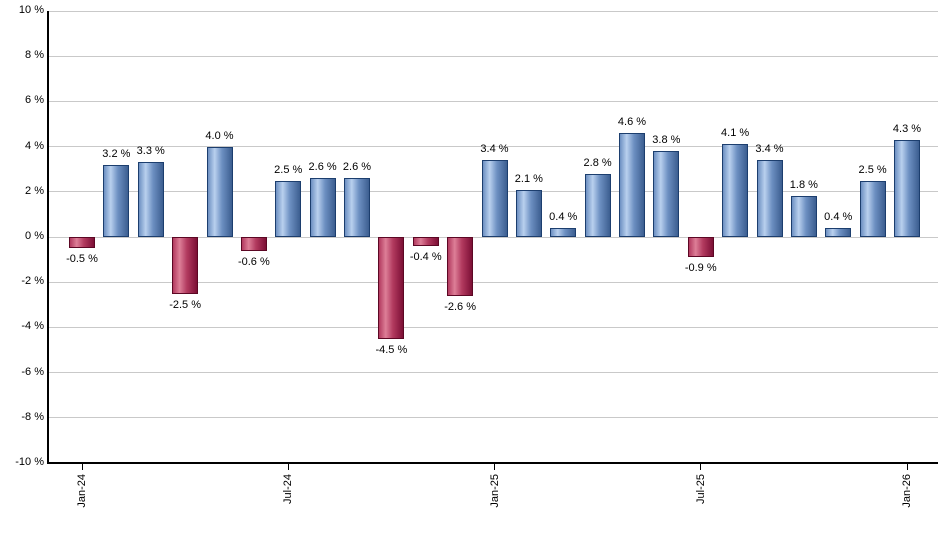  I want to click on bar-value-label: 1.8 %, so click(803, 185).